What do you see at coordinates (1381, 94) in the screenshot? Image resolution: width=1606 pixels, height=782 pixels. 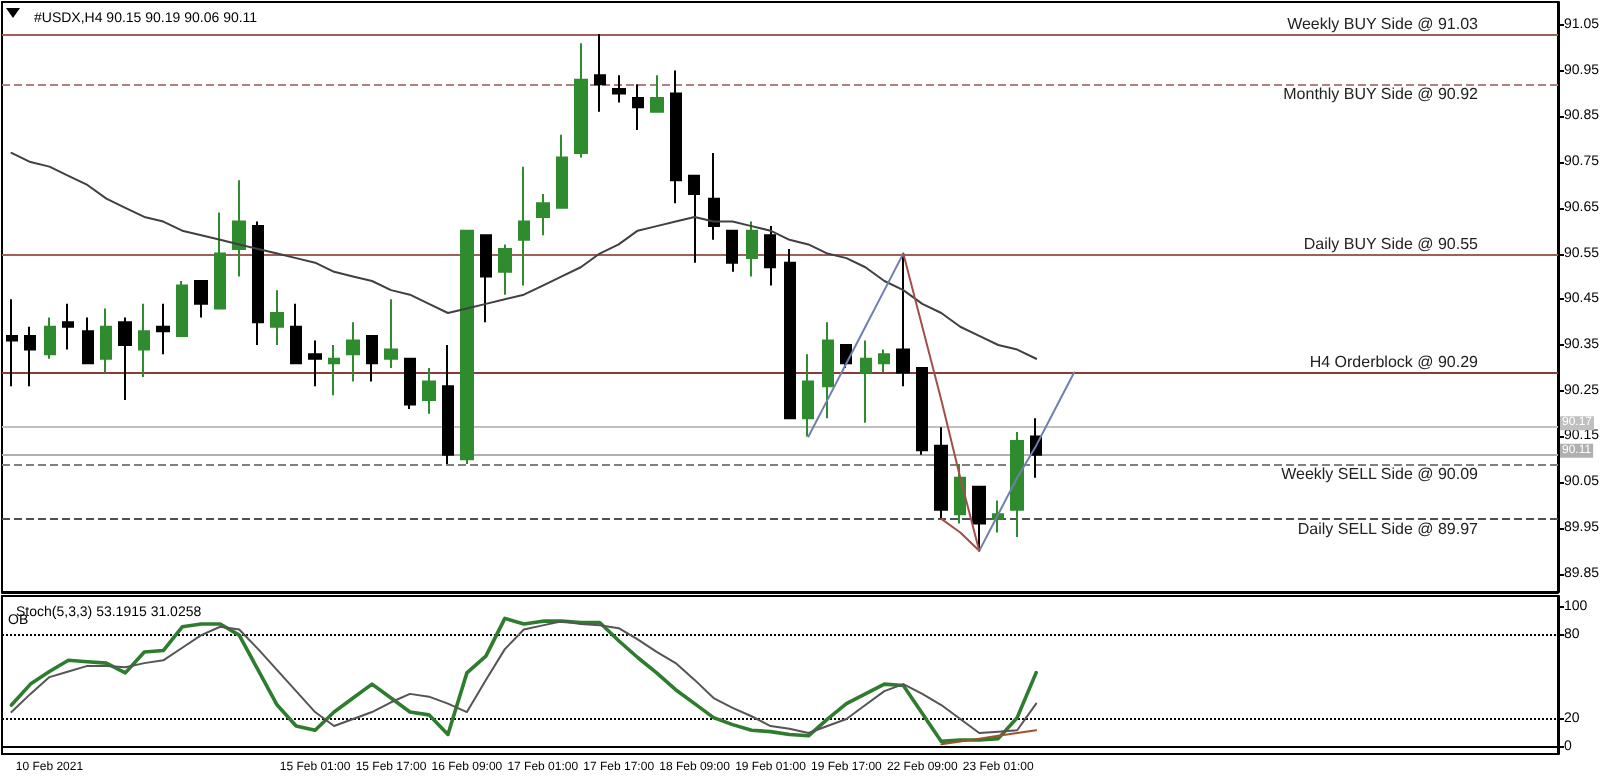 I see `ref-line-label: Monthly BUY Side @ 90.92` at bounding box center [1381, 94].